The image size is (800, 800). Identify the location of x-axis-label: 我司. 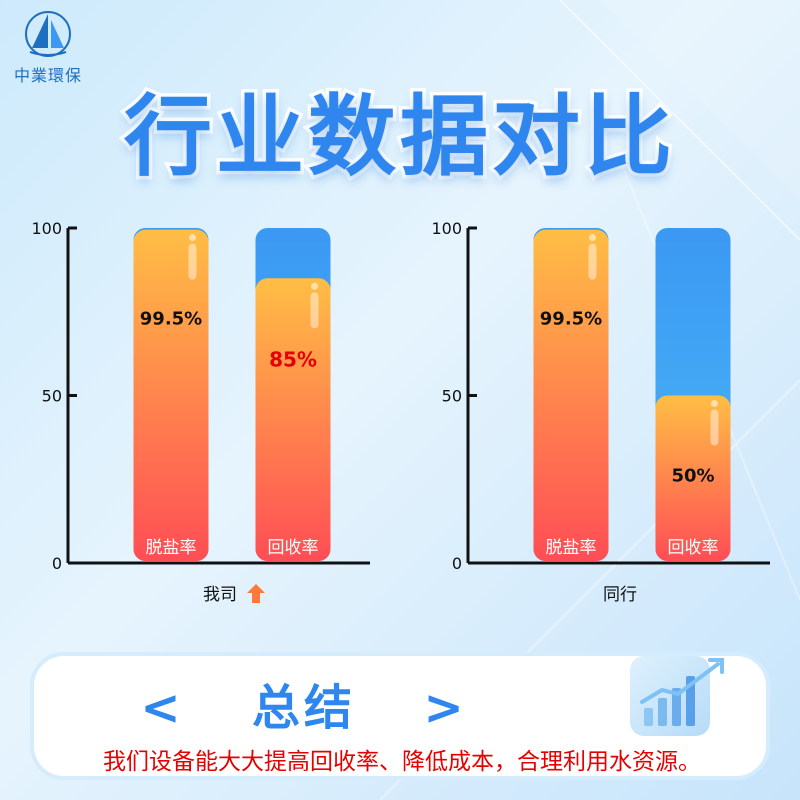
(220, 595).